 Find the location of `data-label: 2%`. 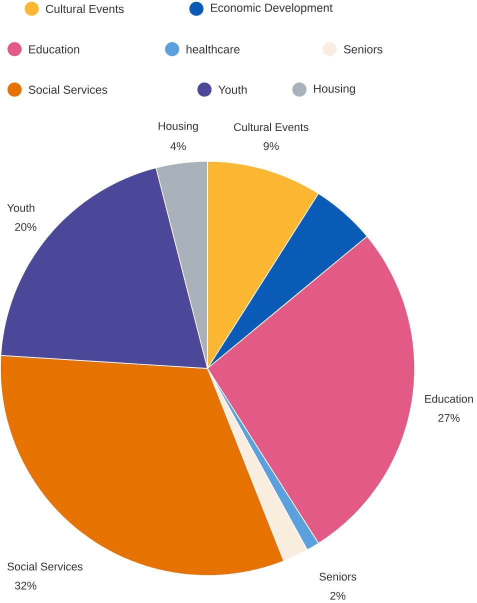

data-label: 2% is located at coordinates (338, 596).